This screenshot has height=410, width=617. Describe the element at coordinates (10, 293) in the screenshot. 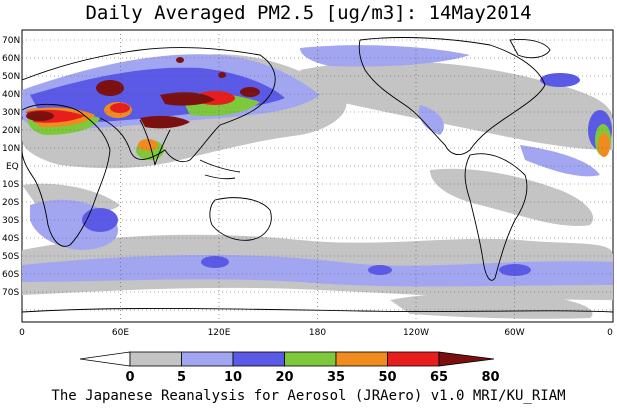

I see `lat-label: 70S` at that location.